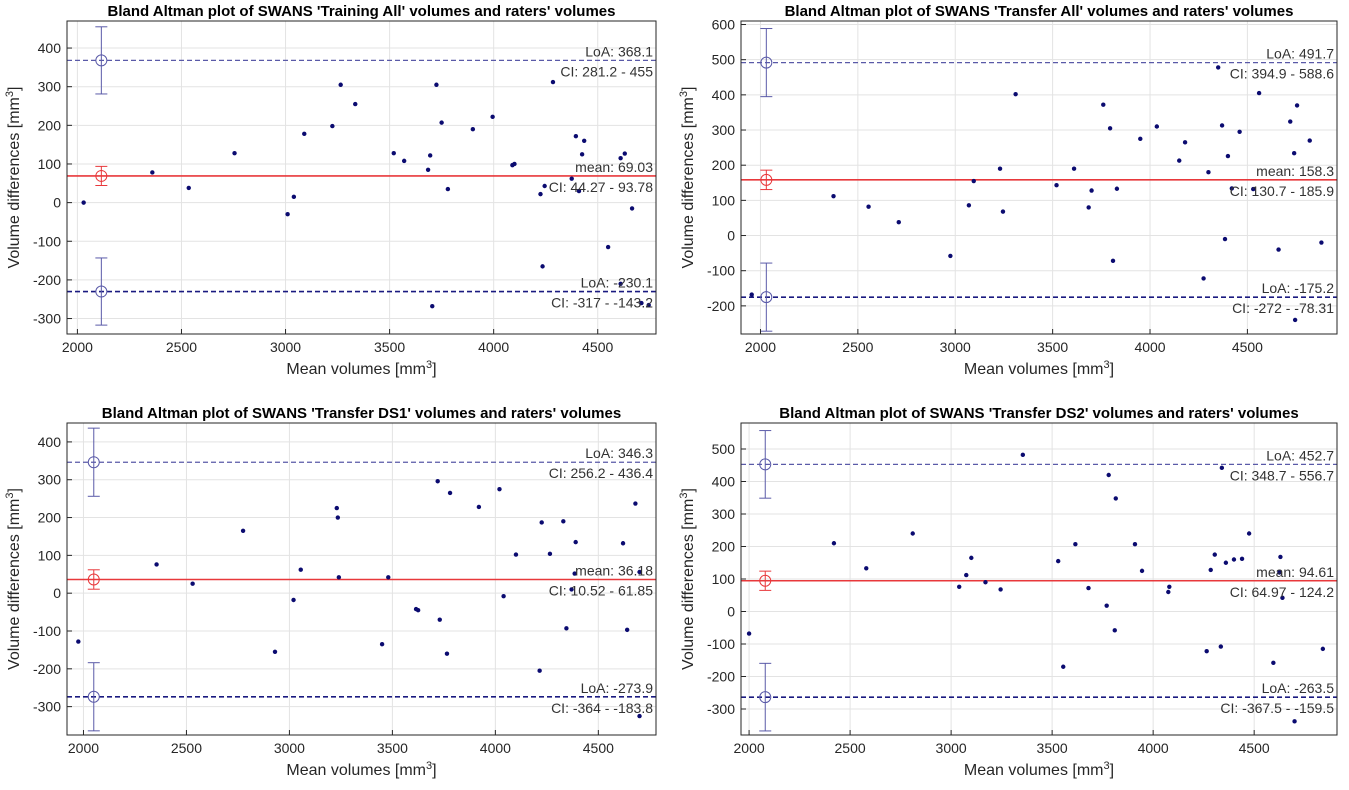  What do you see at coordinates (1283, 308) in the screenshot?
I see `lower-loa-ci-label: CI: -272 - -78.31` at bounding box center [1283, 308].